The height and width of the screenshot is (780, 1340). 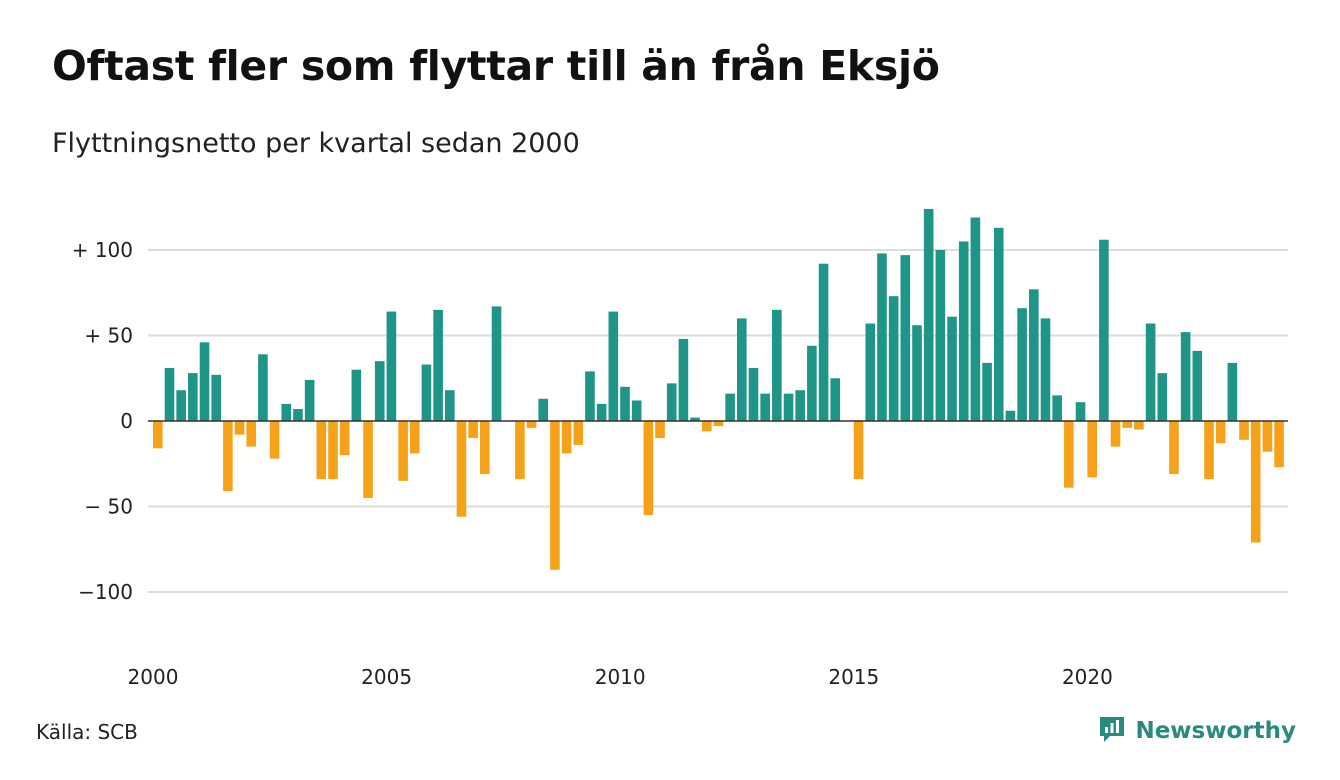 I want to click on bar-chart-logo-icon, so click(x=1112, y=731).